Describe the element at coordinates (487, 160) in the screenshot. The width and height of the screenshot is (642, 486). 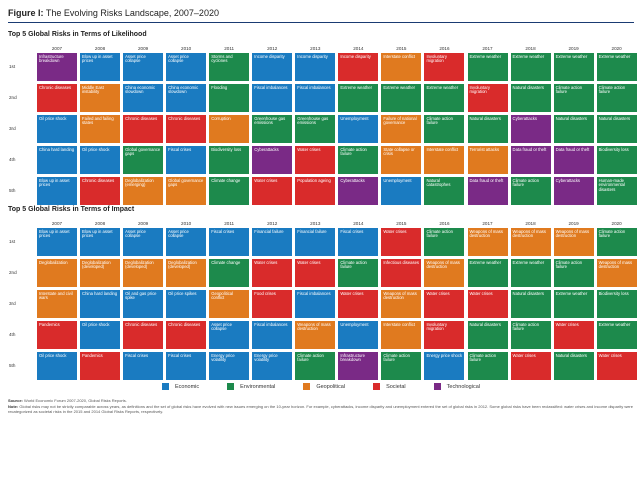
I see `risk-cell: Terrorist attacks` at that location.